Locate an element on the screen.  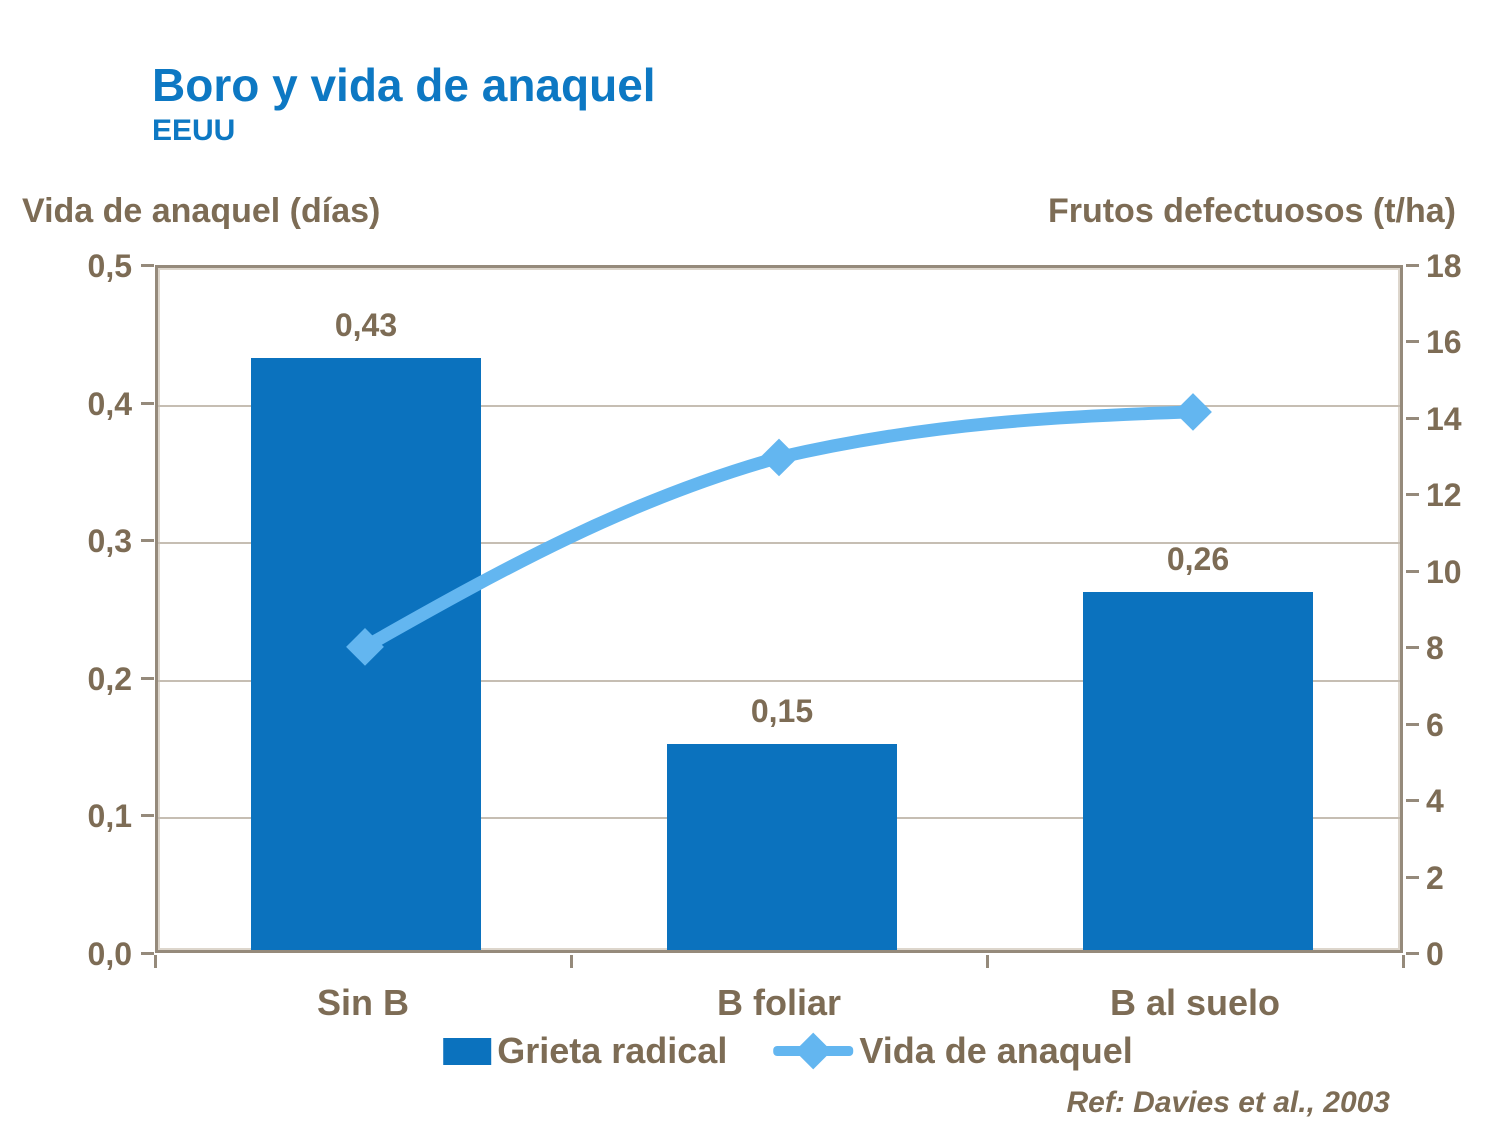
left-axis-tick-label: 0,2 is located at coordinates (109, 678).